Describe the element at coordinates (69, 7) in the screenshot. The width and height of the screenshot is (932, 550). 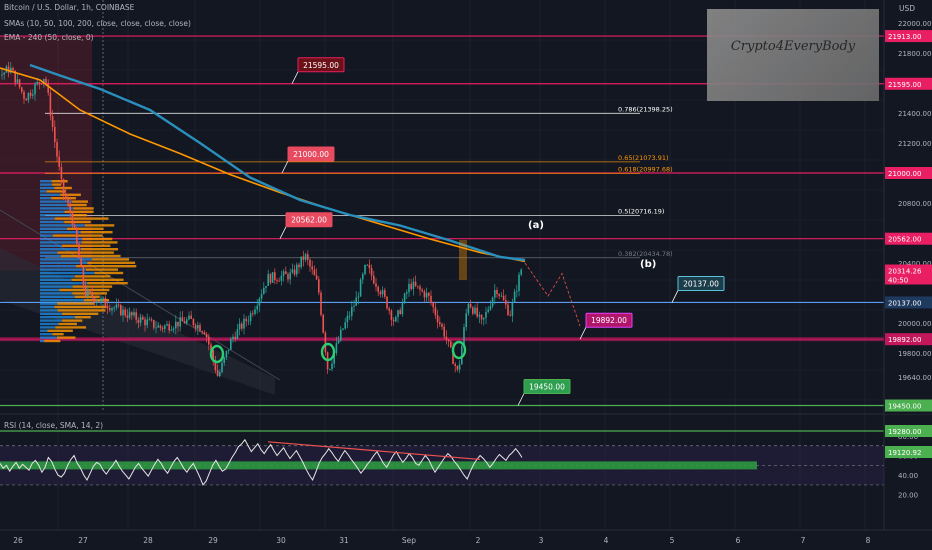
I see `symbol-title: Bitcoin / U.S. Dollar, 1h, COINBASE` at that location.